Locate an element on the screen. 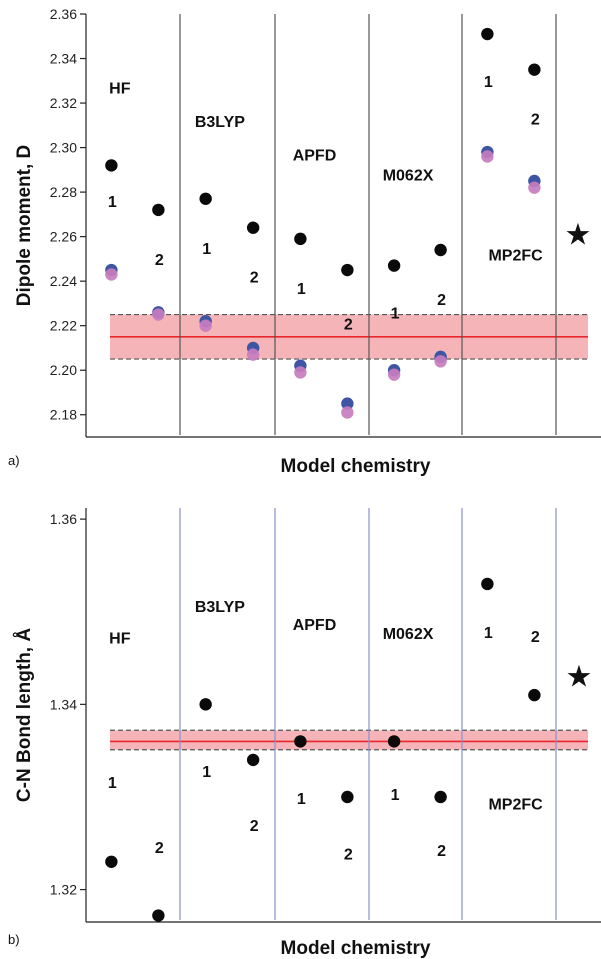 Image resolution: width=601 pixels, height=959 pixels. y-tick-label: 1.34 is located at coordinates (63, 704).